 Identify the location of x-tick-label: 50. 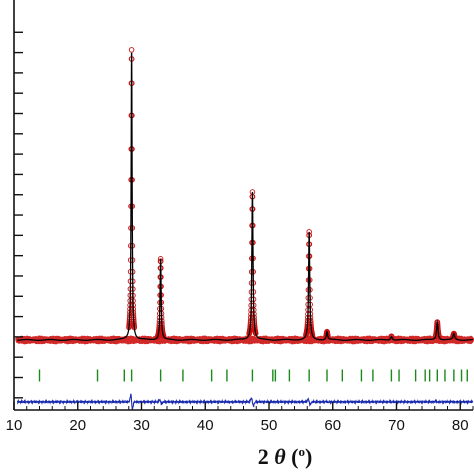
(269, 425).